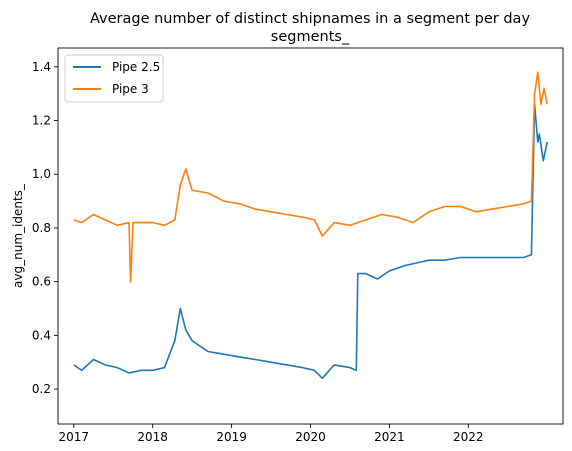 Image resolution: width=572 pixels, height=451 pixels. What do you see at coordinates (41, 121) in the screenshot?
I see `y-tick-label: 1.2` at bounding box center [41, 121].